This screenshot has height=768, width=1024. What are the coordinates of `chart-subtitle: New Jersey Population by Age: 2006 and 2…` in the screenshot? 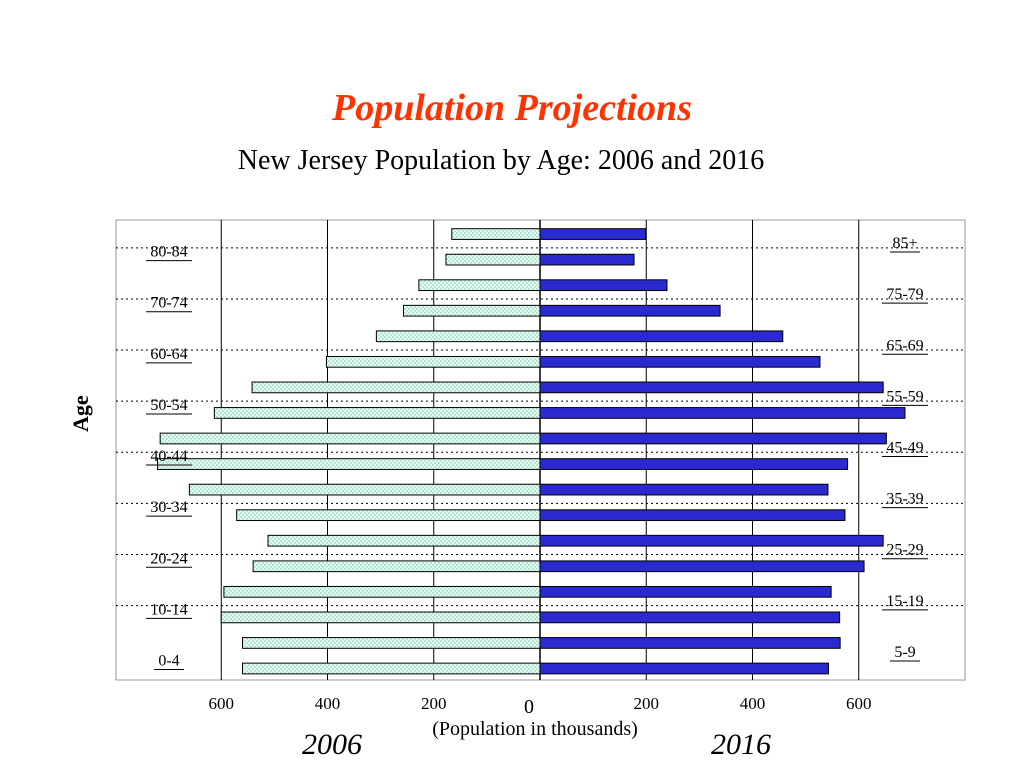 It's located at (501, 160).